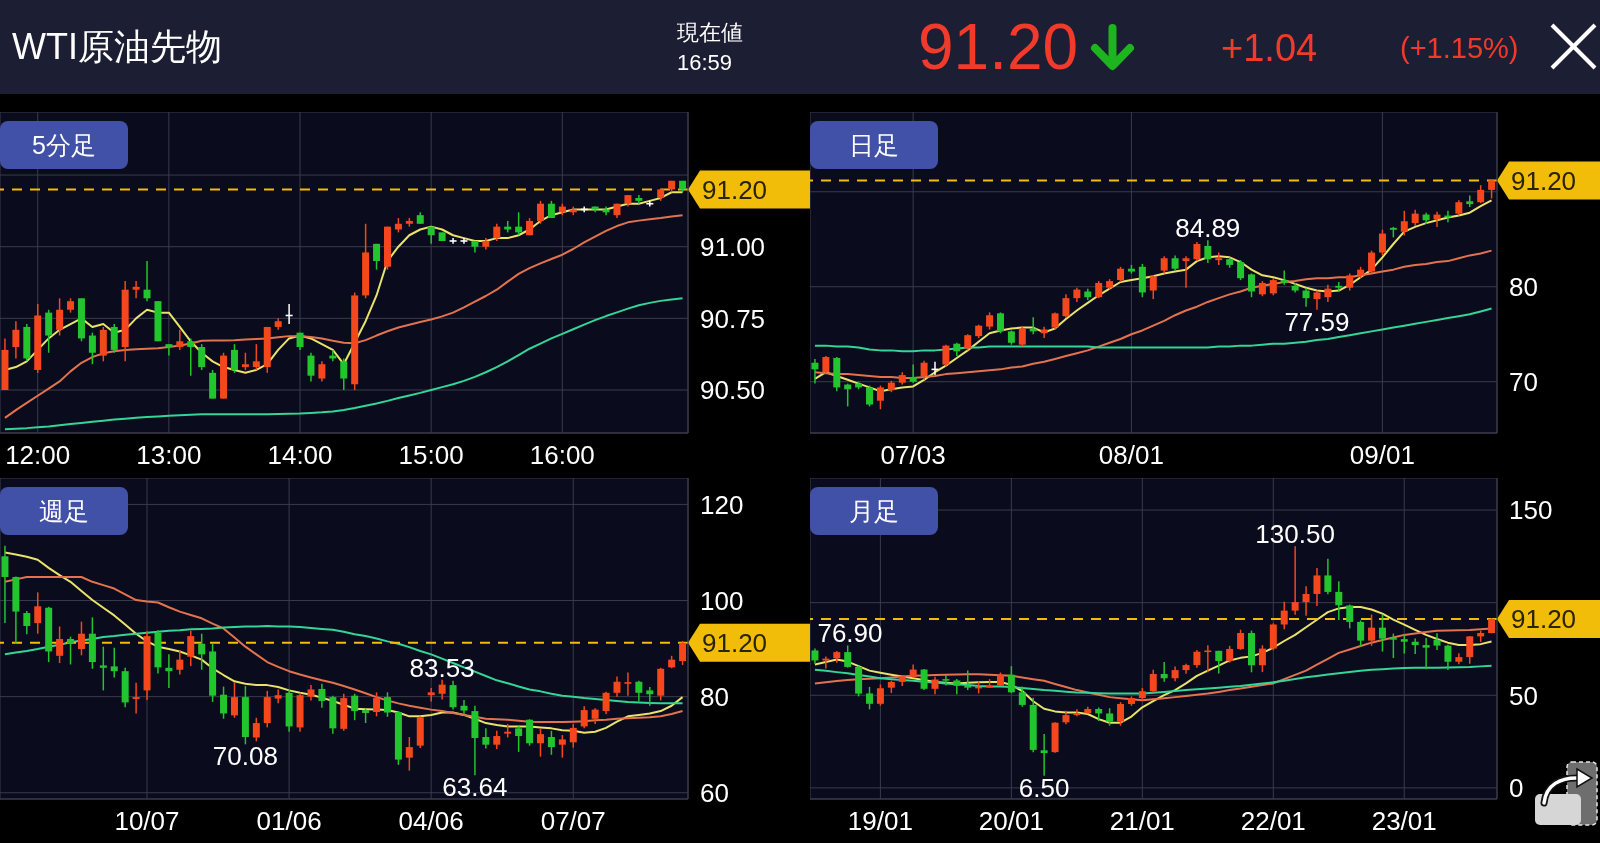 The height and width of the screenshot is (843, 1600). I want to click on annotation: 63.64, so click(475, 787).